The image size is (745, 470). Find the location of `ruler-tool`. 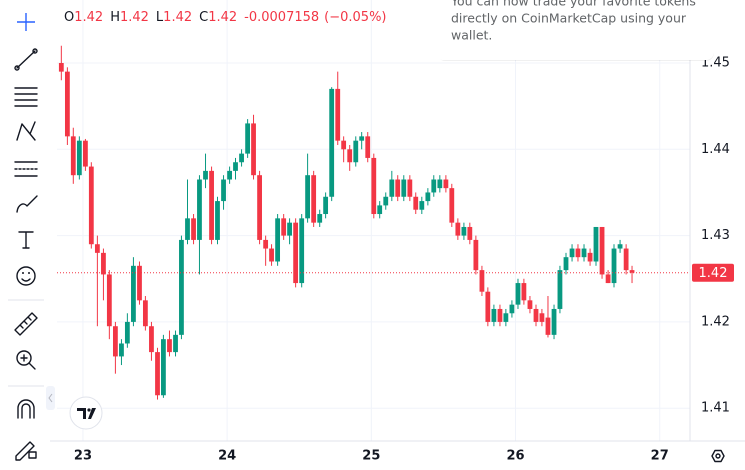

ruler-tool is located at coordinates (26, 324).